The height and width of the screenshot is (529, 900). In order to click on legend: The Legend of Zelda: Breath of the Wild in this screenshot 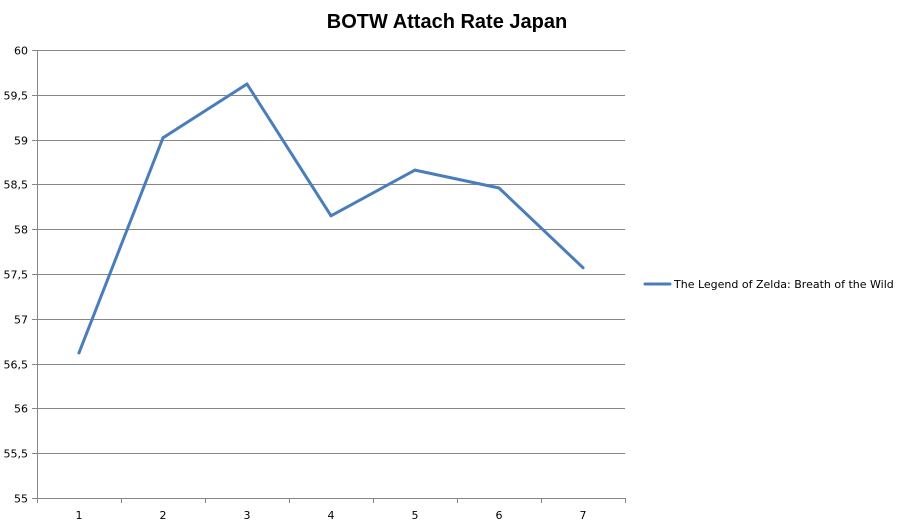, I will do `click(768, 284)`.